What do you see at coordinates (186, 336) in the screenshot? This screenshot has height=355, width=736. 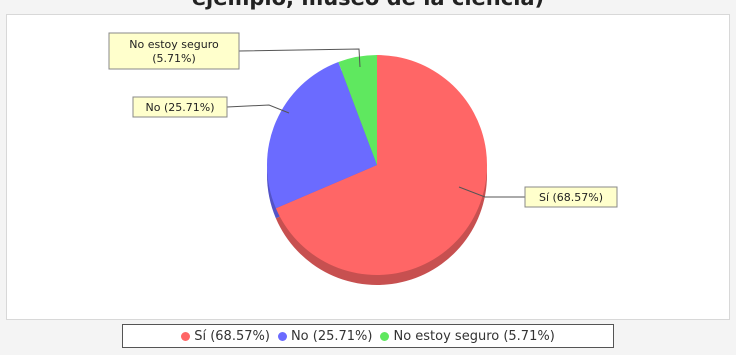 I see `legend-swatch-si` at bounding box center [186, 336].